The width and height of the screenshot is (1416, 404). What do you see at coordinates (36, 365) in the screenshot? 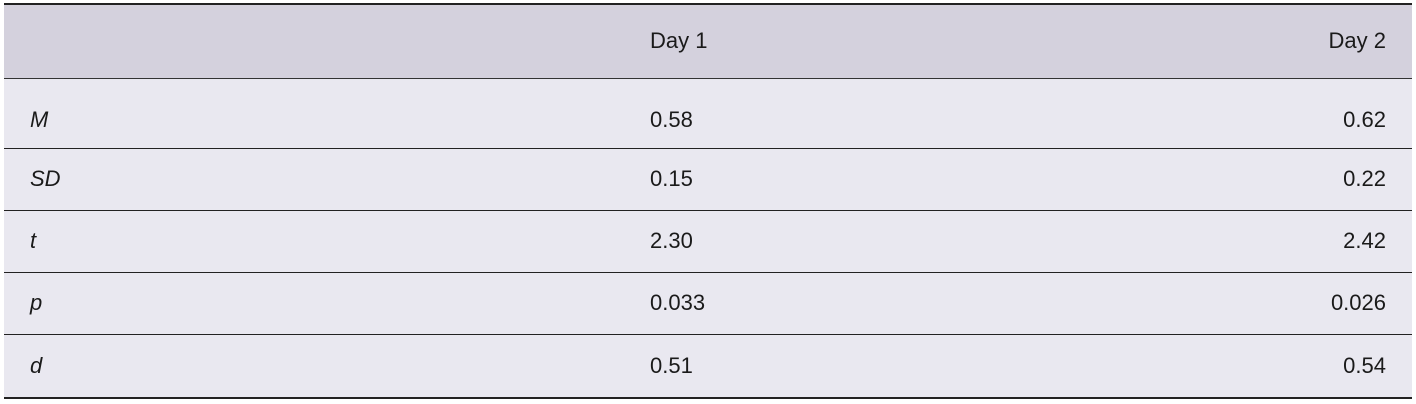
I see `row-label: d` at bounding box center [36, 365].